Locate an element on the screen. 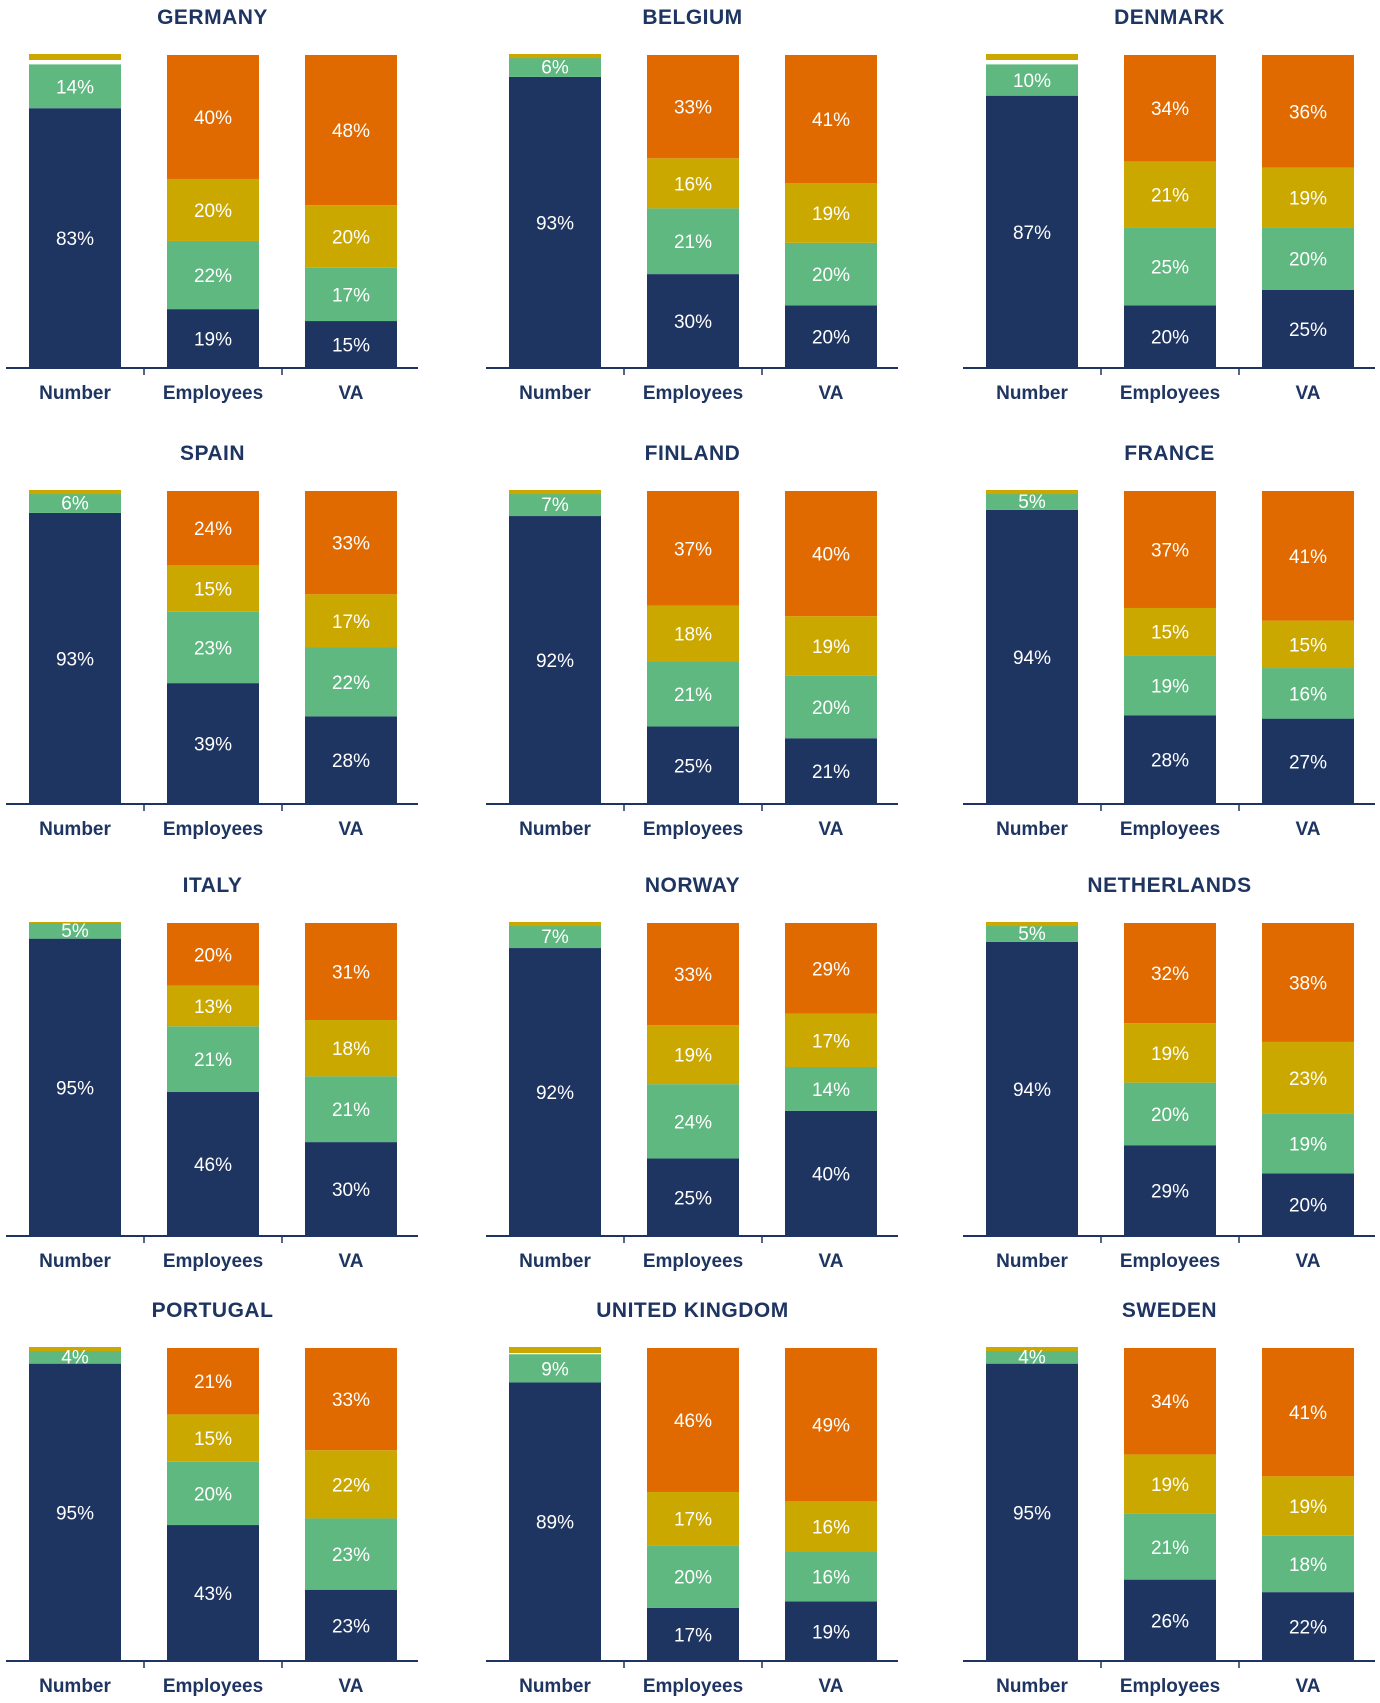  data-label: 34% is located at coordinates (1170, 1402).